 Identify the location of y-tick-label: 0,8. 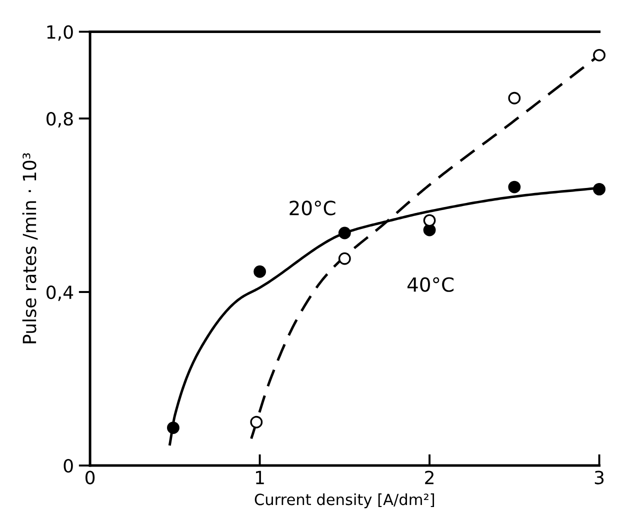
(59, 120).